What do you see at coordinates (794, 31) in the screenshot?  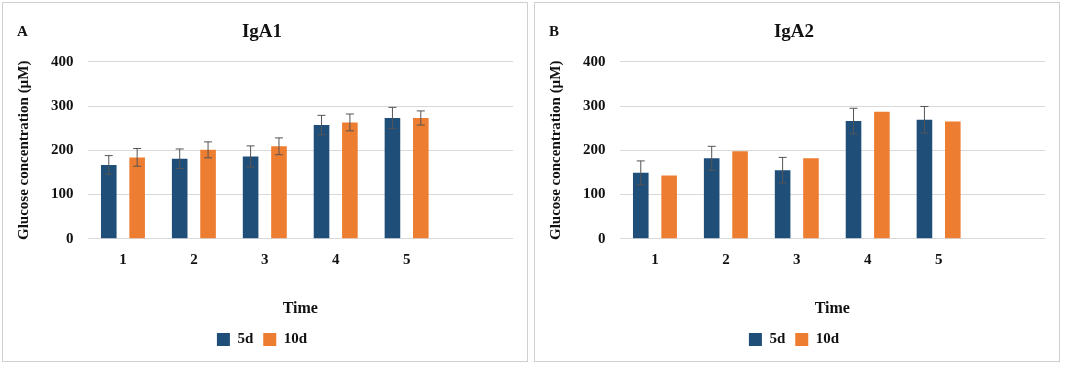 I see `chart-title: IgA2` at bounding box center [794, 31].